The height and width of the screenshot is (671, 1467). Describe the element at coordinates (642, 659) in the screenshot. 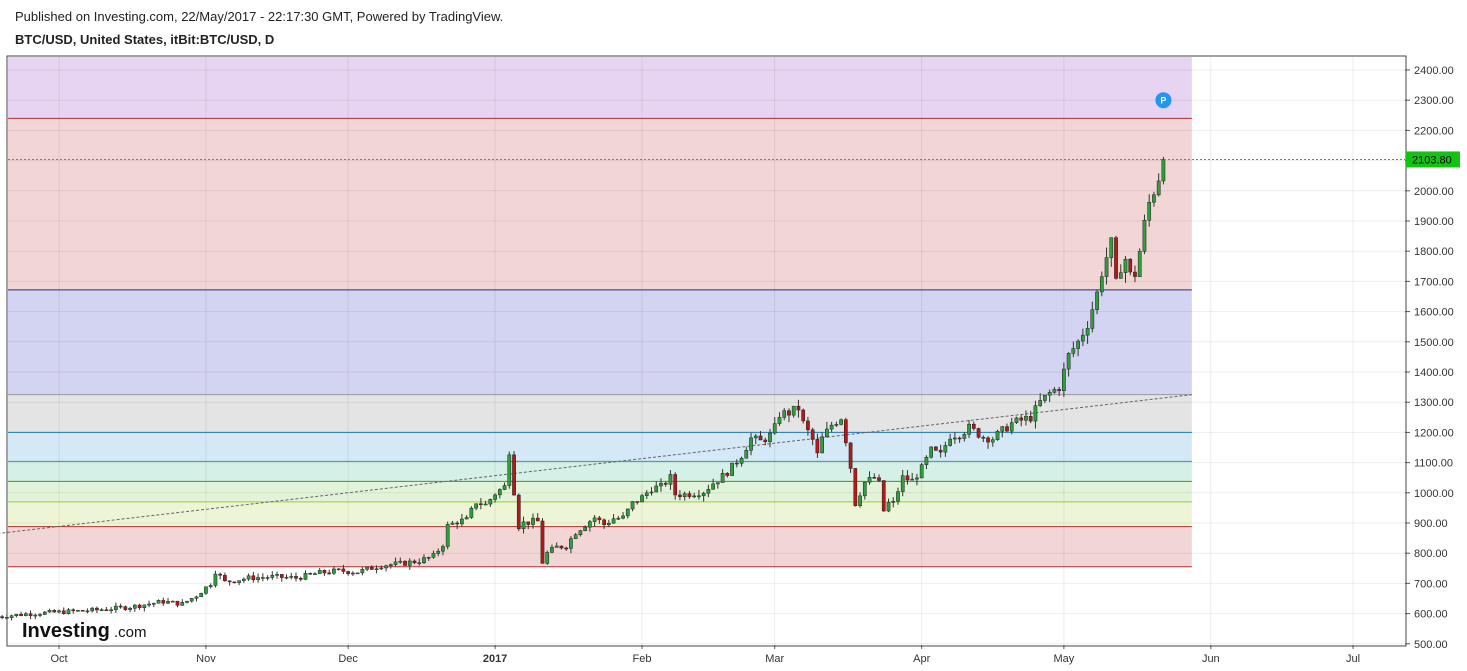

I see `x-tick-label: Feb` at that location.